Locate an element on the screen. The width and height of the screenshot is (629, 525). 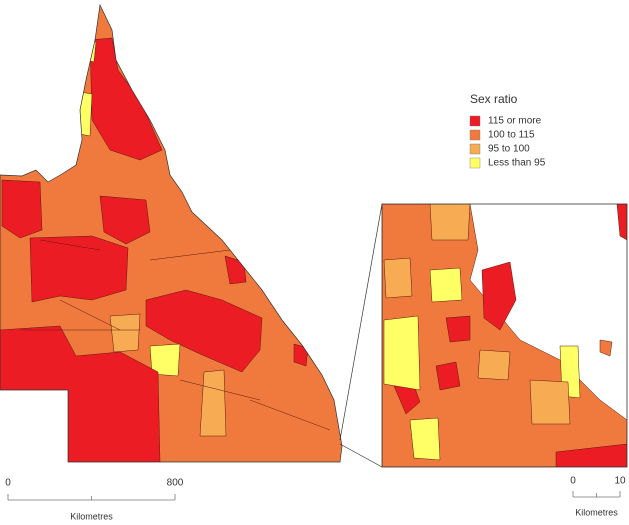
legend-label: 115 or more is located at coordinates (515, 121).